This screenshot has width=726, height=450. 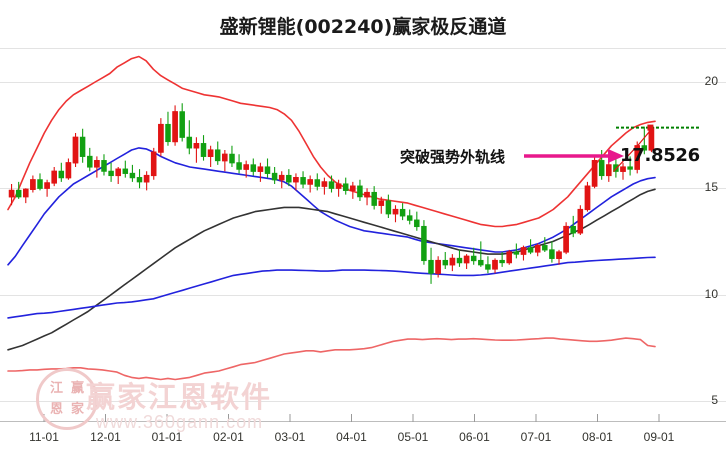 What do you see at coordinates (363, 27) in the screenshot?
I see `page-title: 盛新锂能(002240)赢家极反通道` at bounding box center [363, 27].